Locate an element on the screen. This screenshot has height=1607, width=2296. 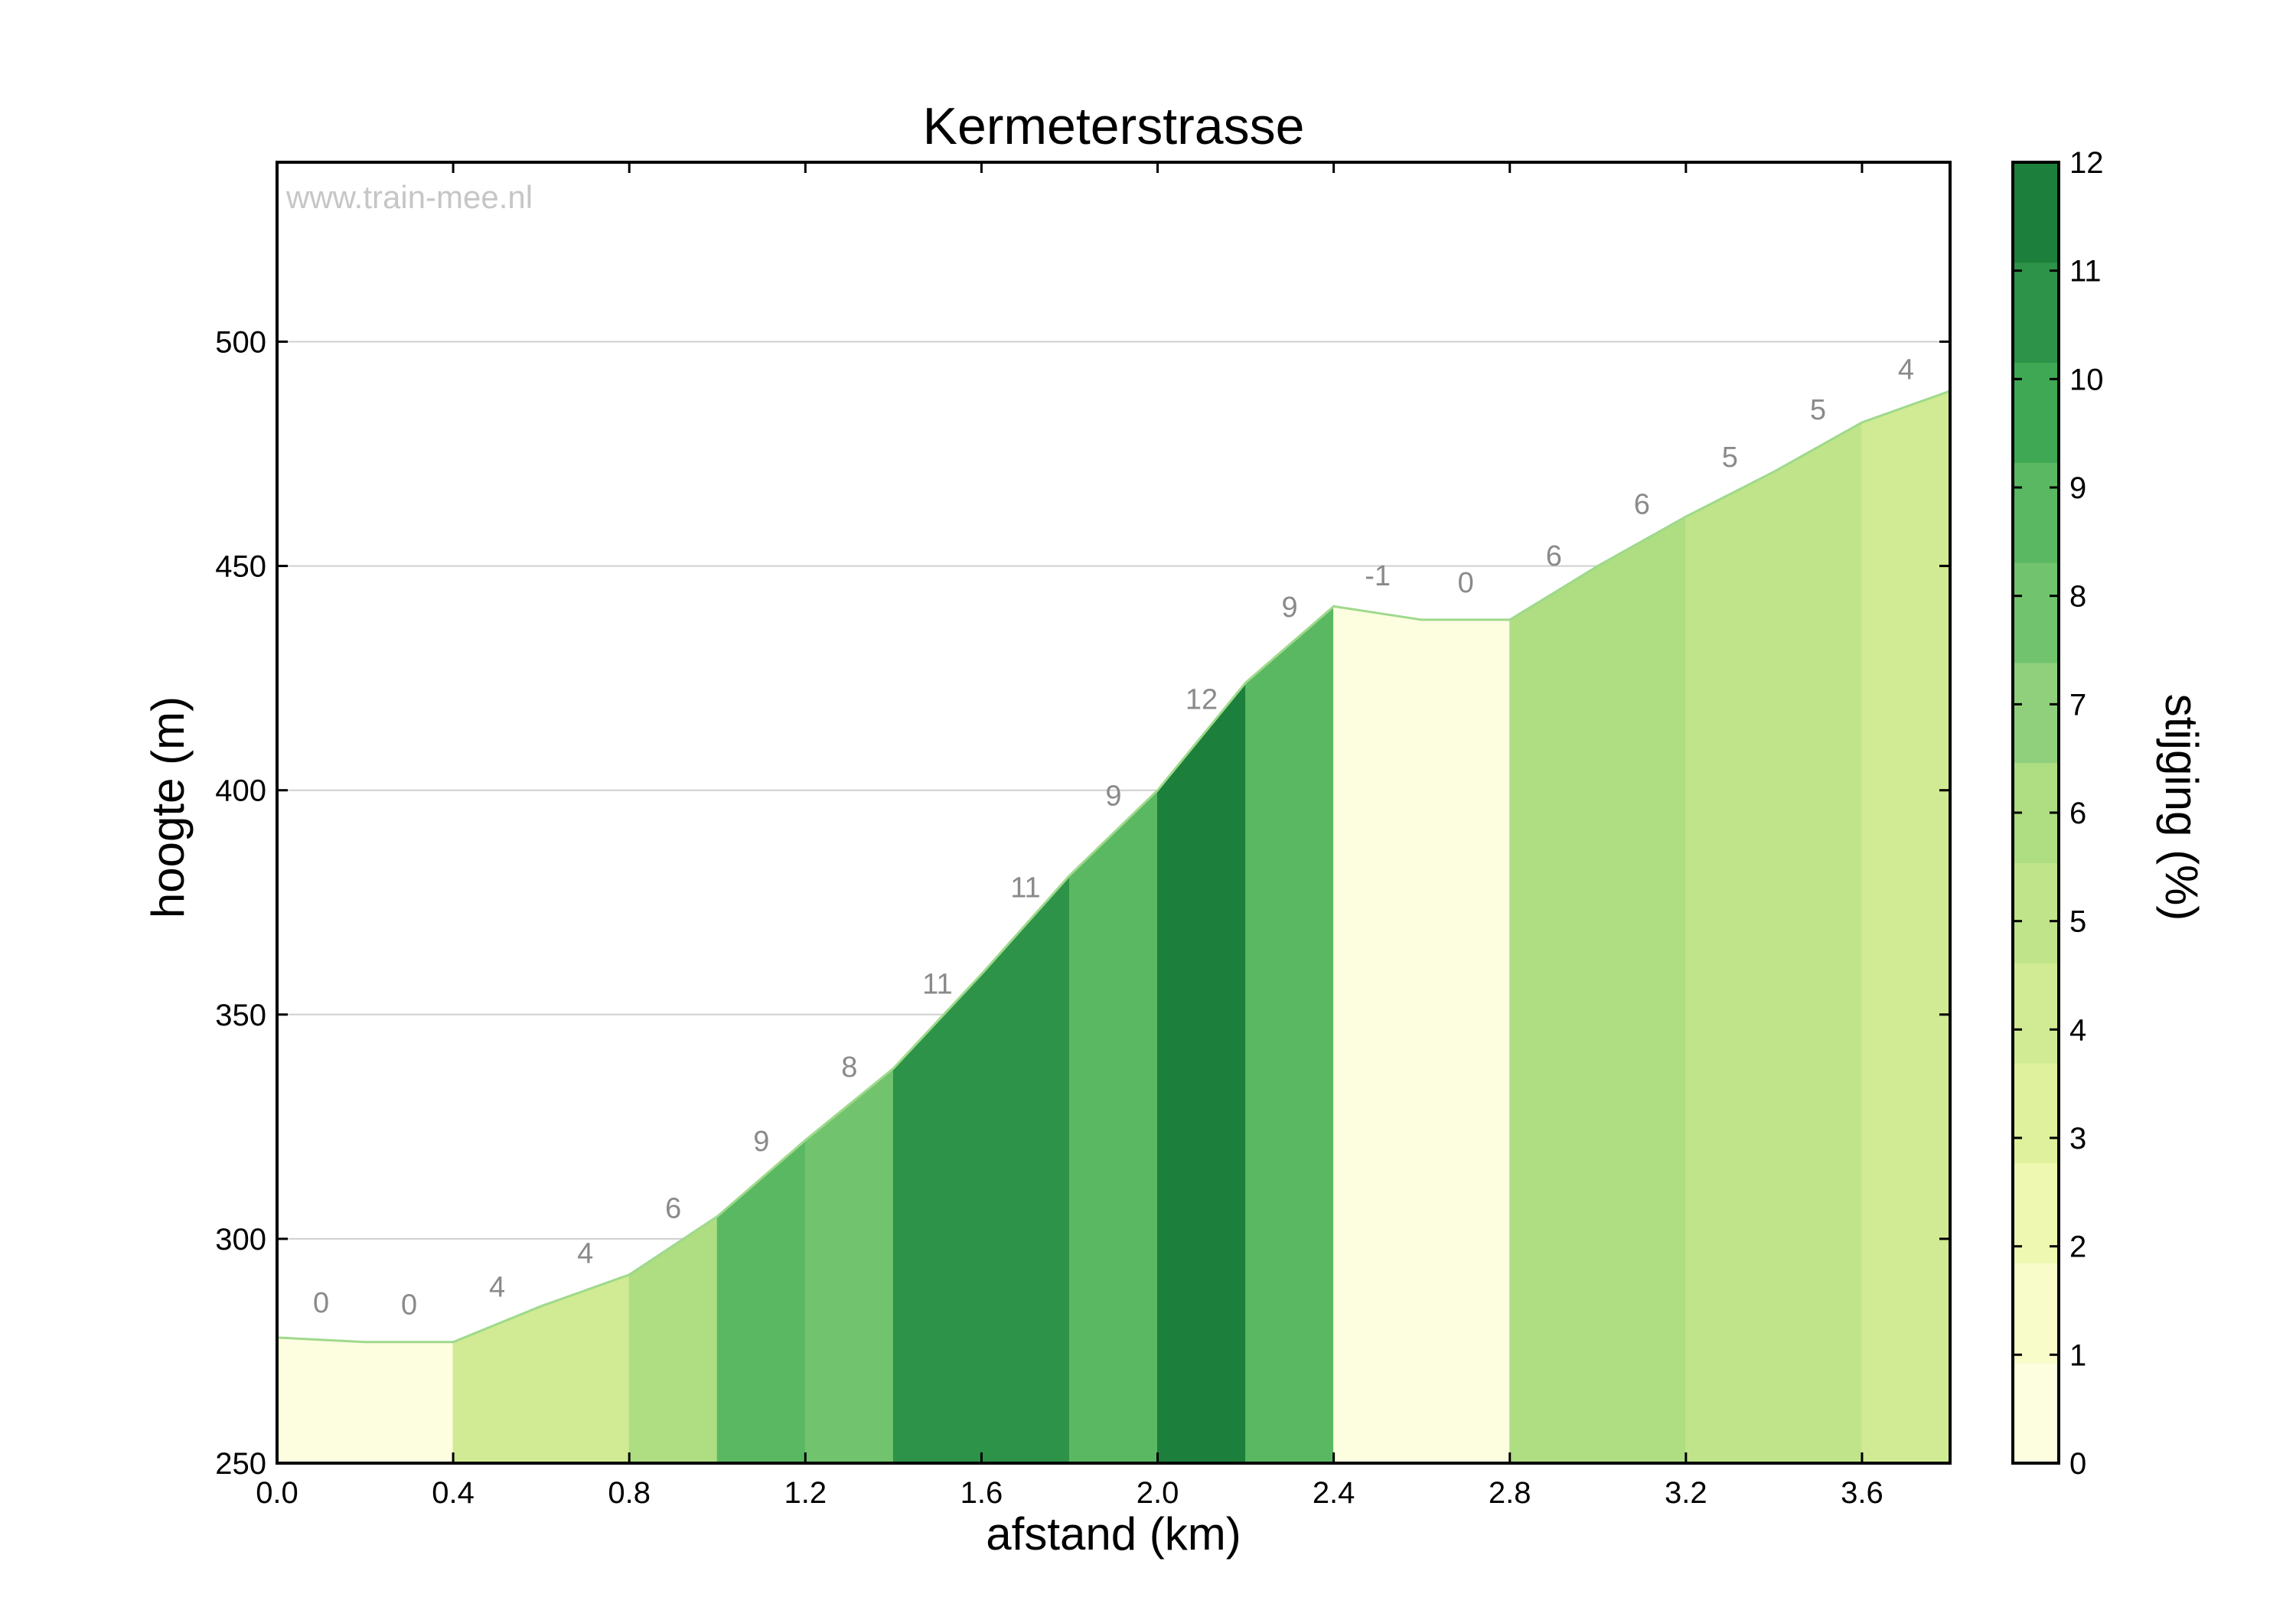
colorbar-tick-label: 12 is located at coordinates (2086, 163).